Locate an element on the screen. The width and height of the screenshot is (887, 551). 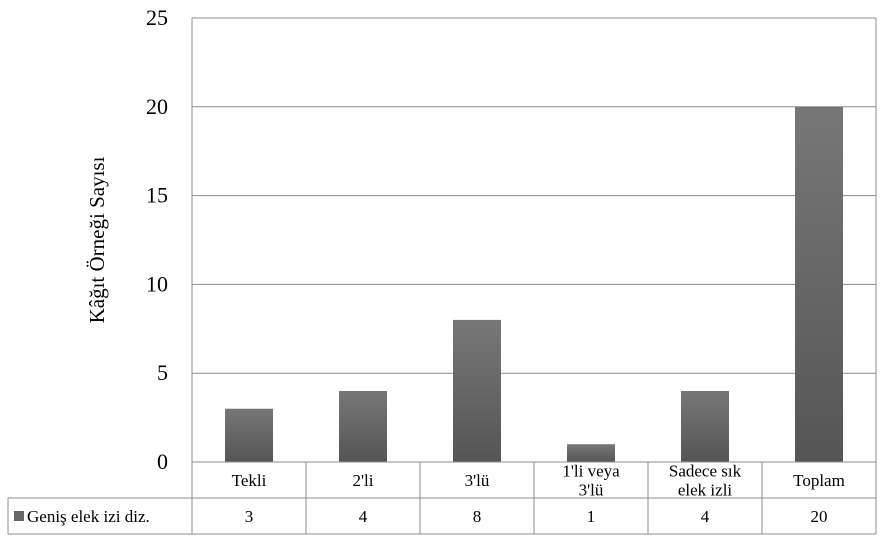
y-axis-tick-labels: 0 5 10 15 20 25 is located at coordinates (157, 239).